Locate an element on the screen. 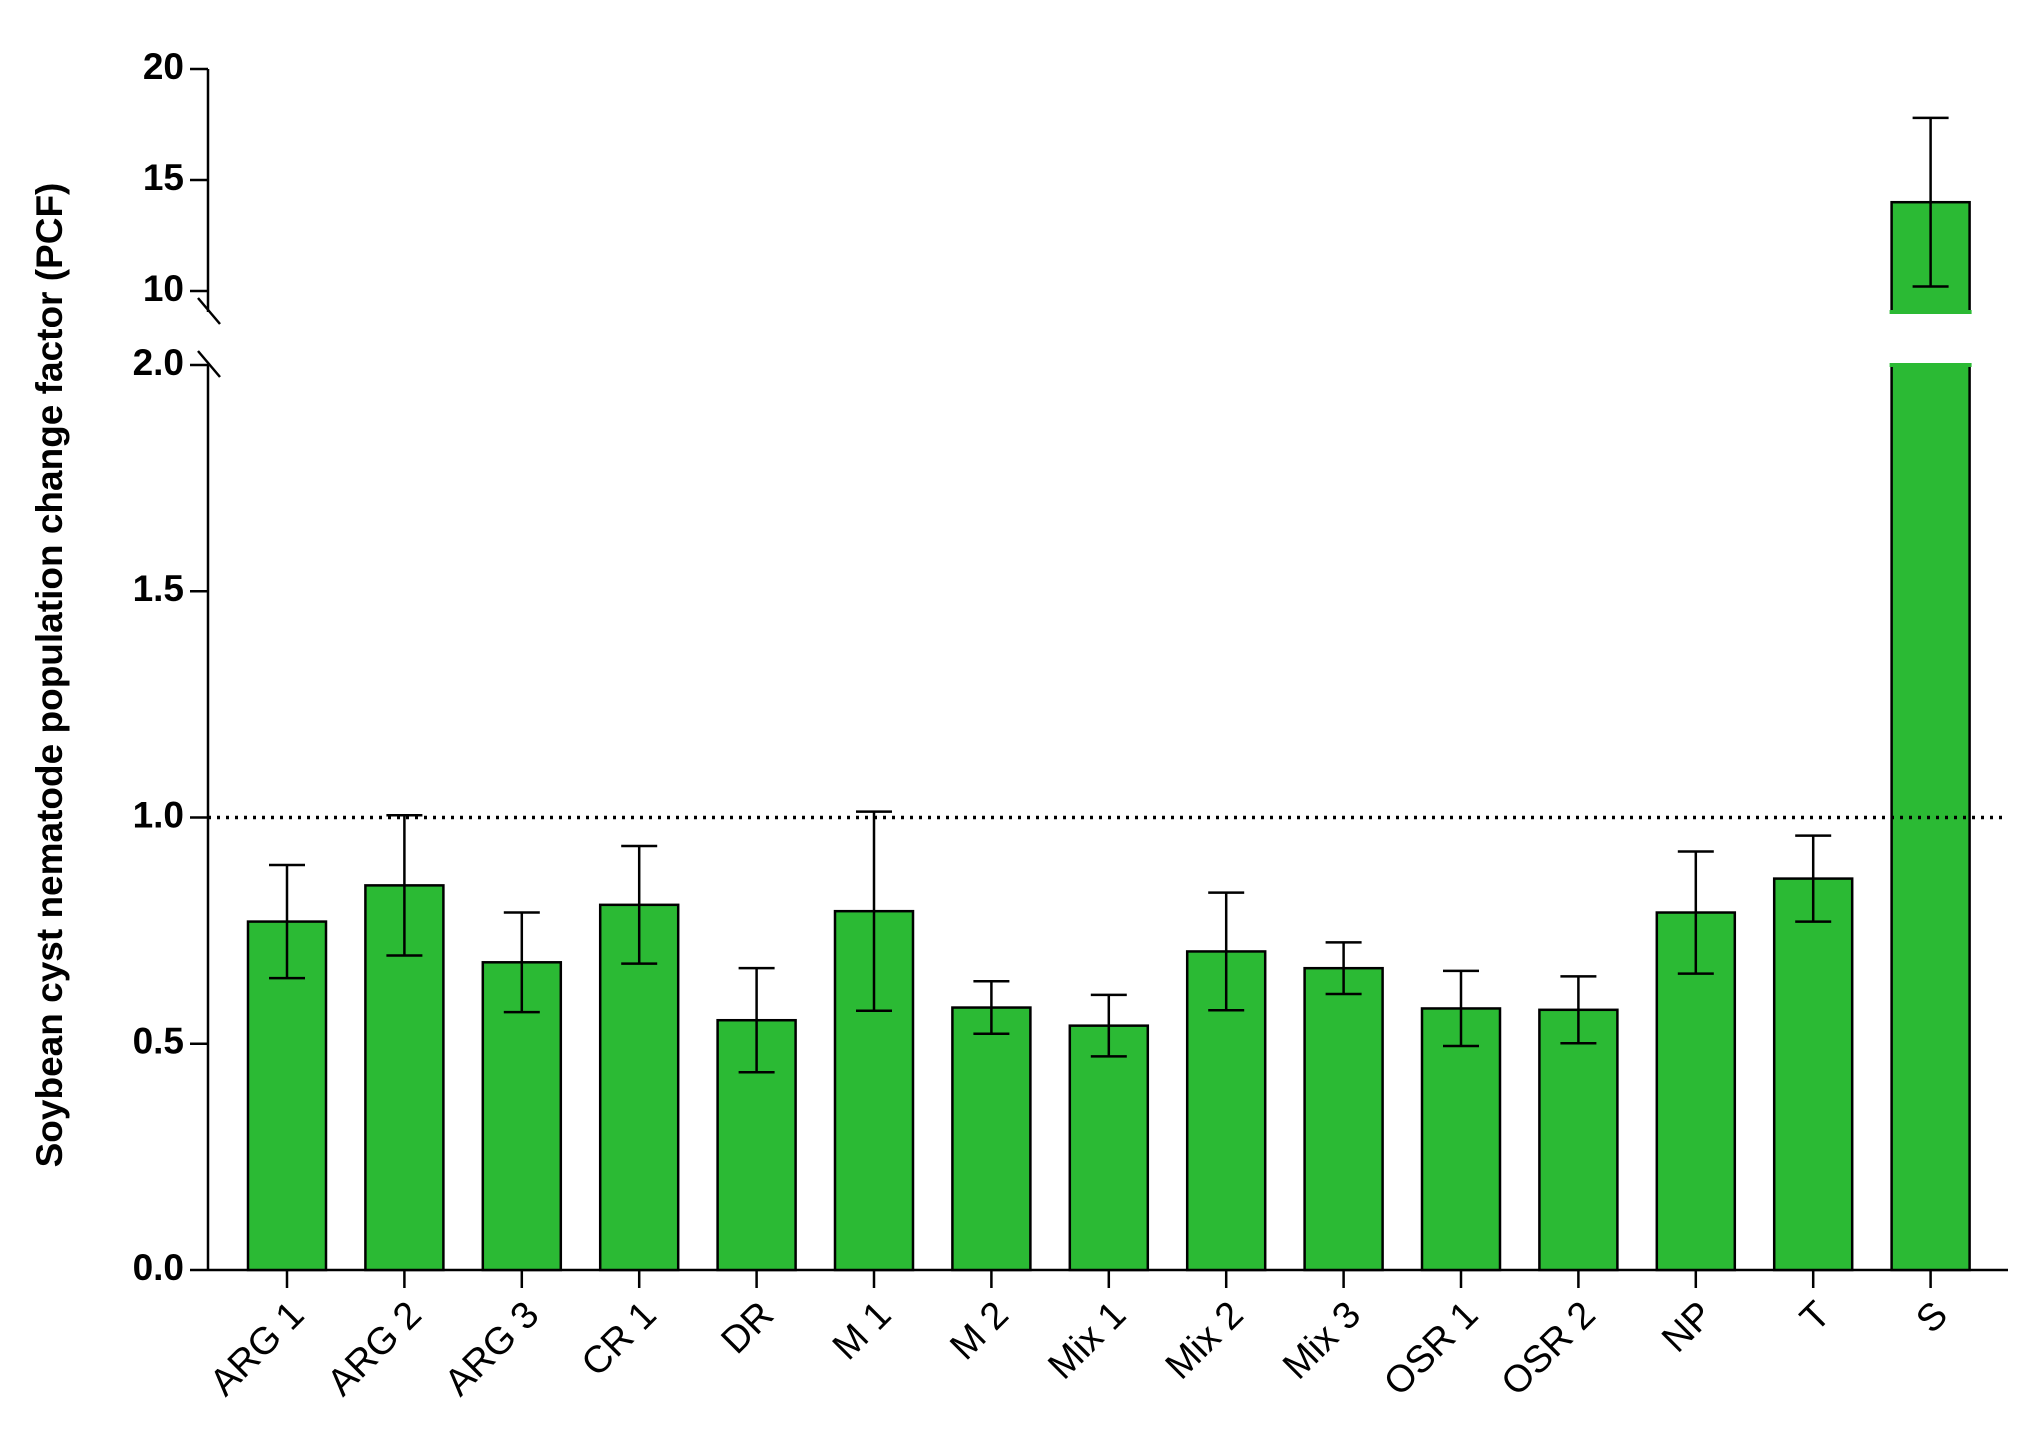  x-tick-label: OSR 1 is located at coordinates (1431, 1349).